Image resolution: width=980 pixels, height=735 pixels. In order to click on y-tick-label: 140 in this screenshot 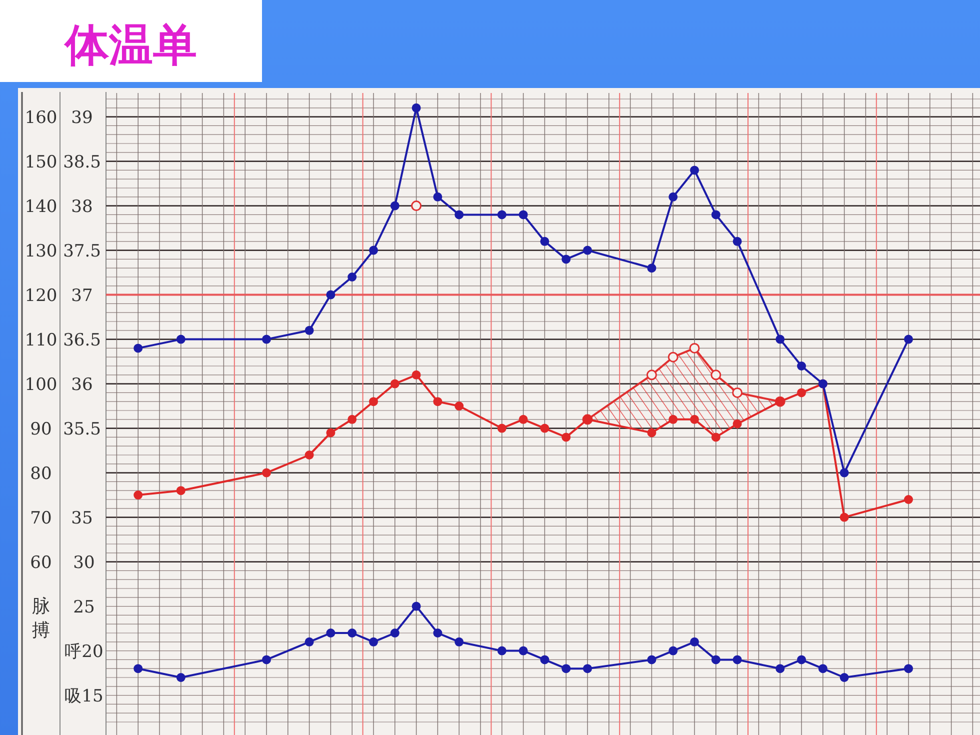, I will do `click(41, 206)`.